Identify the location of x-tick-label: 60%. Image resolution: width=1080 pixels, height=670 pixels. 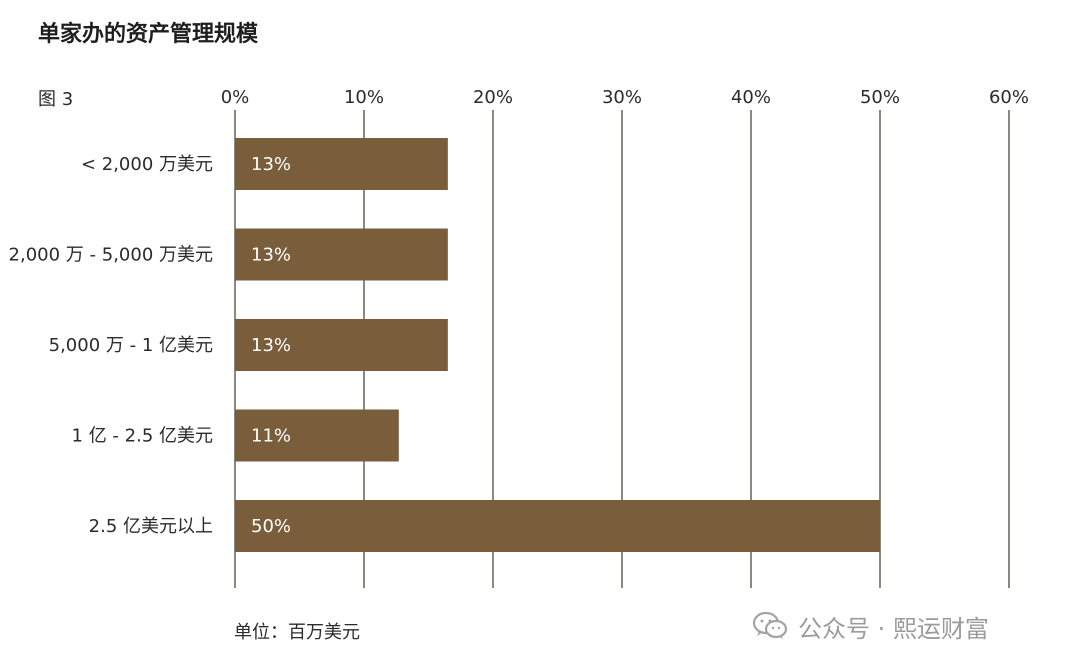
(1009, 97).